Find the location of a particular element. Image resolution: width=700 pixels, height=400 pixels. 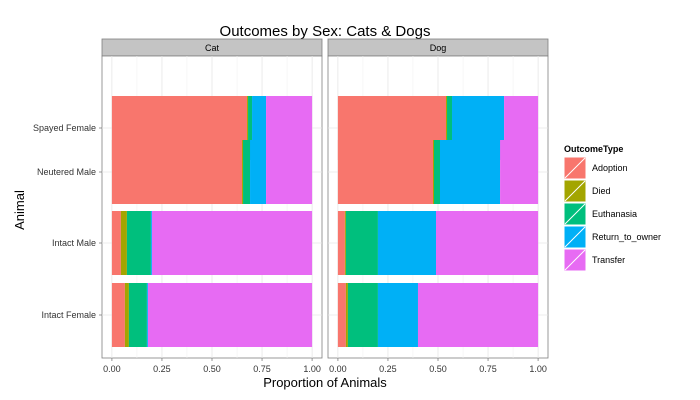

legend-item-euthanasia: Euthanasia is located at coordinates (600, 214).